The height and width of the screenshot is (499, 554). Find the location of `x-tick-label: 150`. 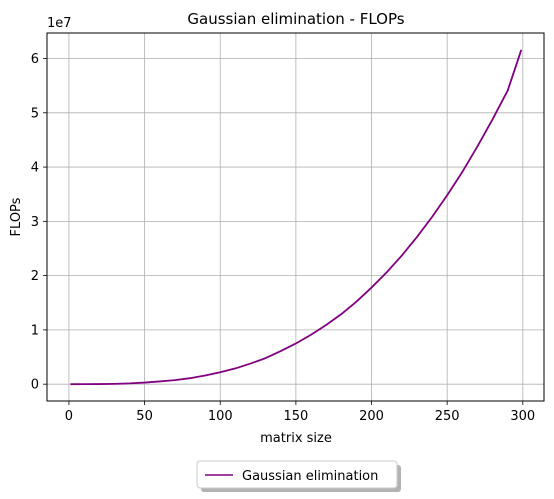

x-tick-label: 150 is located at coordinates (295, 416).